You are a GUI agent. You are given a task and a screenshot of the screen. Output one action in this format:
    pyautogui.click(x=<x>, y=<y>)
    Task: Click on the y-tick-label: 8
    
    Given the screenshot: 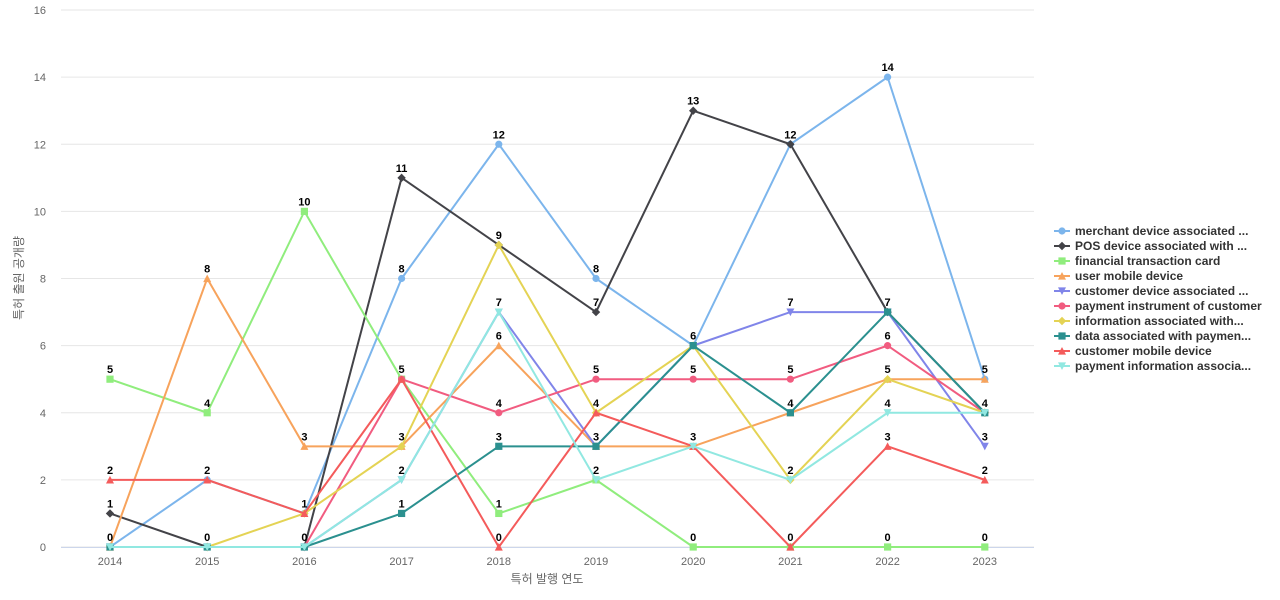 What is the action you would take?
    pyautogui.click(x=43, y=280)
    